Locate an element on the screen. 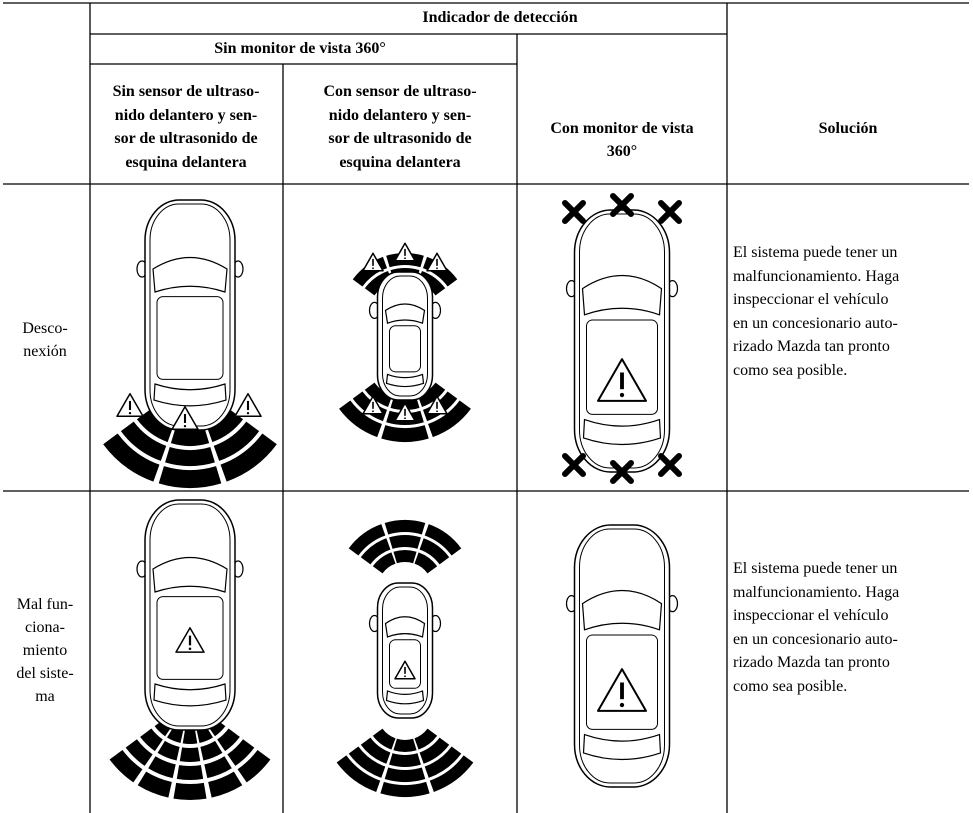 This screenshot has width=973, height=813. cell-text: nido delantero y sen- is located at coordinates (186, 115).